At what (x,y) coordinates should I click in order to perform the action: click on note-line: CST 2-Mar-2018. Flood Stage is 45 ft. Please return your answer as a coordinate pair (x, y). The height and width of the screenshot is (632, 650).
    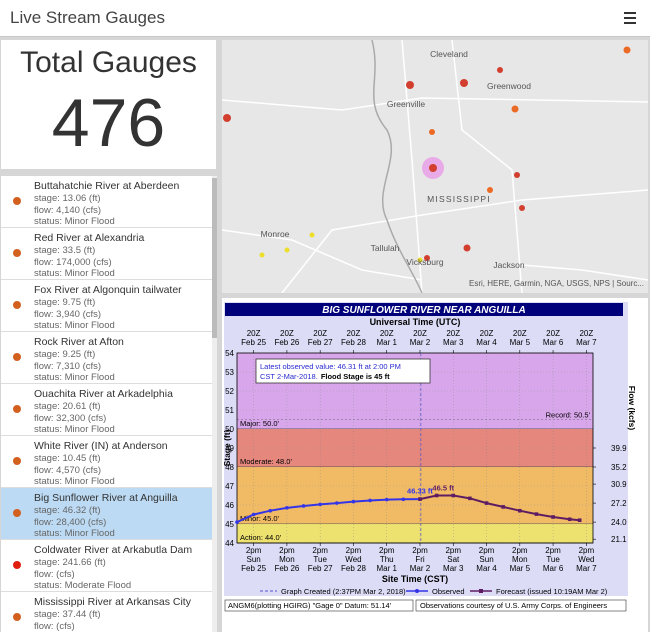
    Looking at the image, I should click on (325, 376).